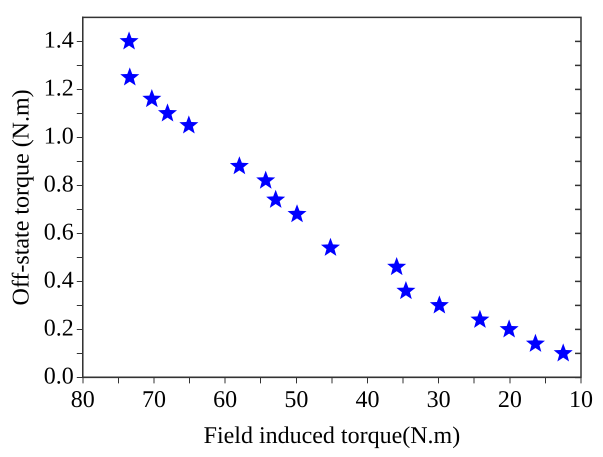 This screenshot has width=603, height=457. Describe the element at coordinates (296, 400) in the screenshot. I see `x-tick-label: 50` at that location.